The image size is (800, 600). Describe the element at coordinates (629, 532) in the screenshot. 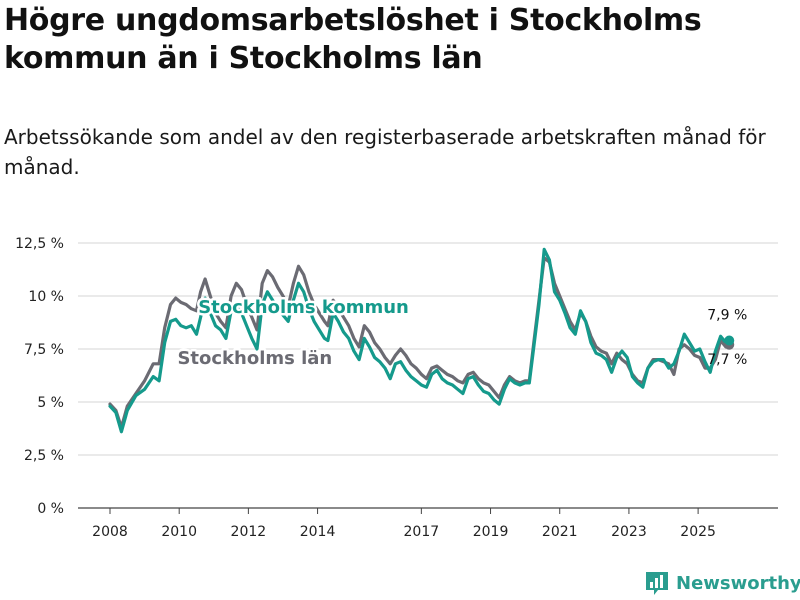

I see `x-tick-label: 2023` at that location.